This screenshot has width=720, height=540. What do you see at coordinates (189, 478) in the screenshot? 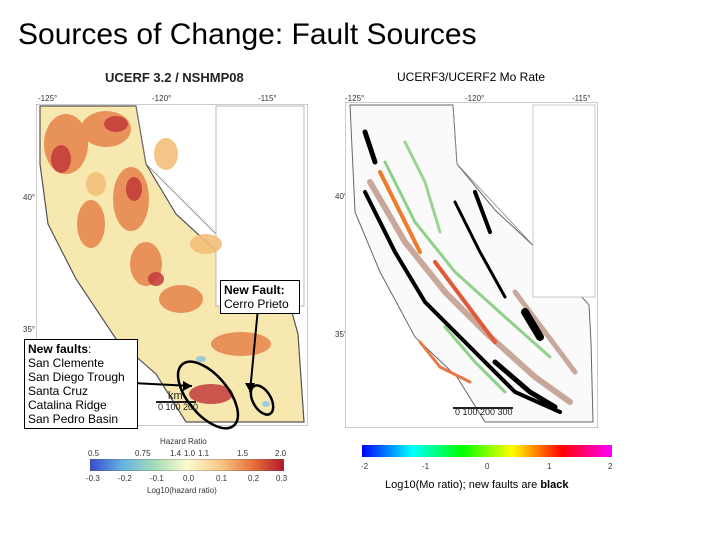
I see `colorbar-bottom-label: 0.0` at bounding box center [189, 478].